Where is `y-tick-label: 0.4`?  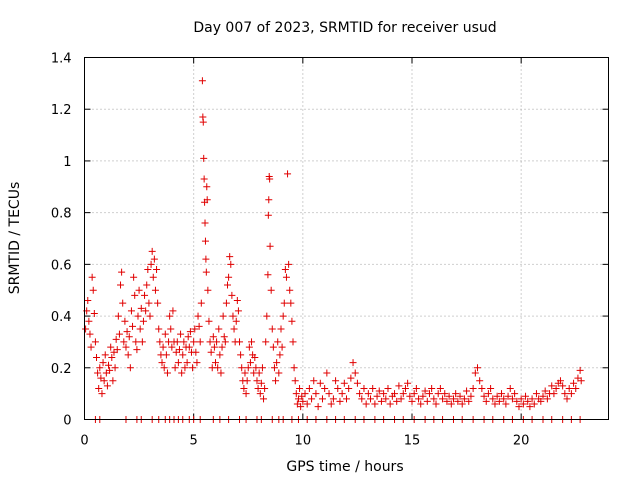 y-tick-label: 0.4 is located at coordinates (61, 317).